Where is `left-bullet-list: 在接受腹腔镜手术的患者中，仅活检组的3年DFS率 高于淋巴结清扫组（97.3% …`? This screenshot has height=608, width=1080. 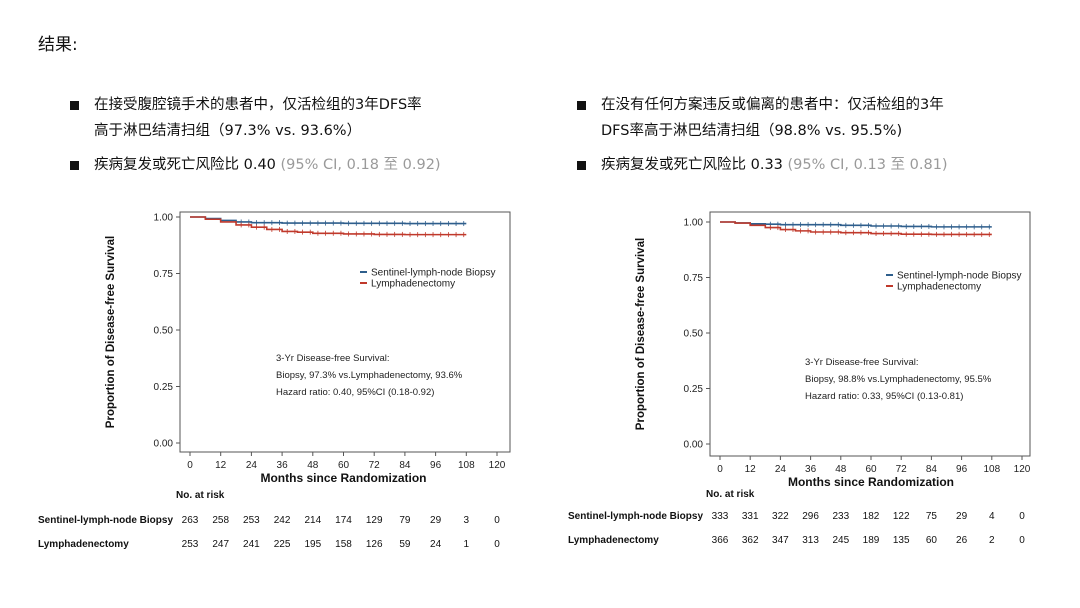
left-bullet-list: 在接受腹腔镜手术的患者中，仅活检组的3年DFS率 高于淋巴结清扫组（97.3% … is located at coordinates (254, 139).